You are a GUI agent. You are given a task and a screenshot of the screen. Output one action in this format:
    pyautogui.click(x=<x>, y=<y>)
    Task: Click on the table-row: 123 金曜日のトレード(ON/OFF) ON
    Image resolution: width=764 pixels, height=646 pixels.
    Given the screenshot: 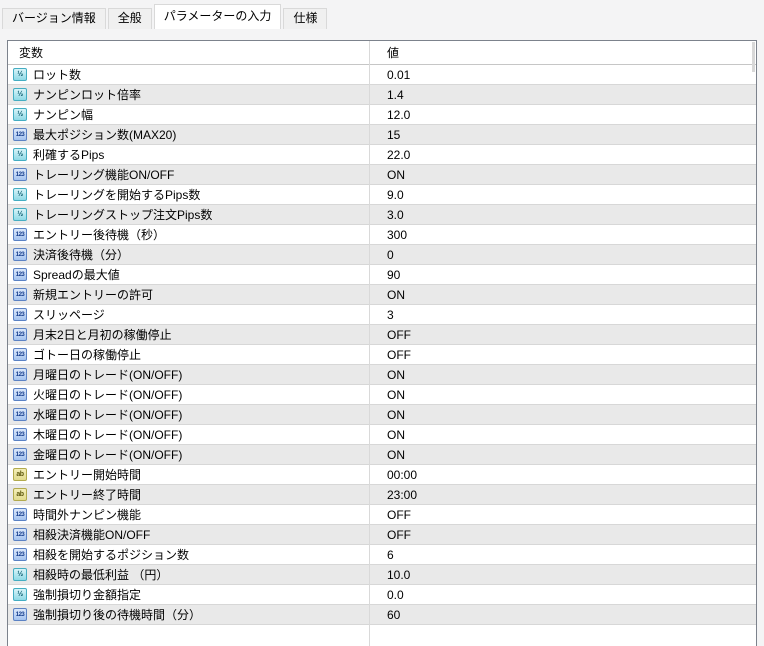 What is the action you would take?
    pyautogui.click(x=382, y=455)
    